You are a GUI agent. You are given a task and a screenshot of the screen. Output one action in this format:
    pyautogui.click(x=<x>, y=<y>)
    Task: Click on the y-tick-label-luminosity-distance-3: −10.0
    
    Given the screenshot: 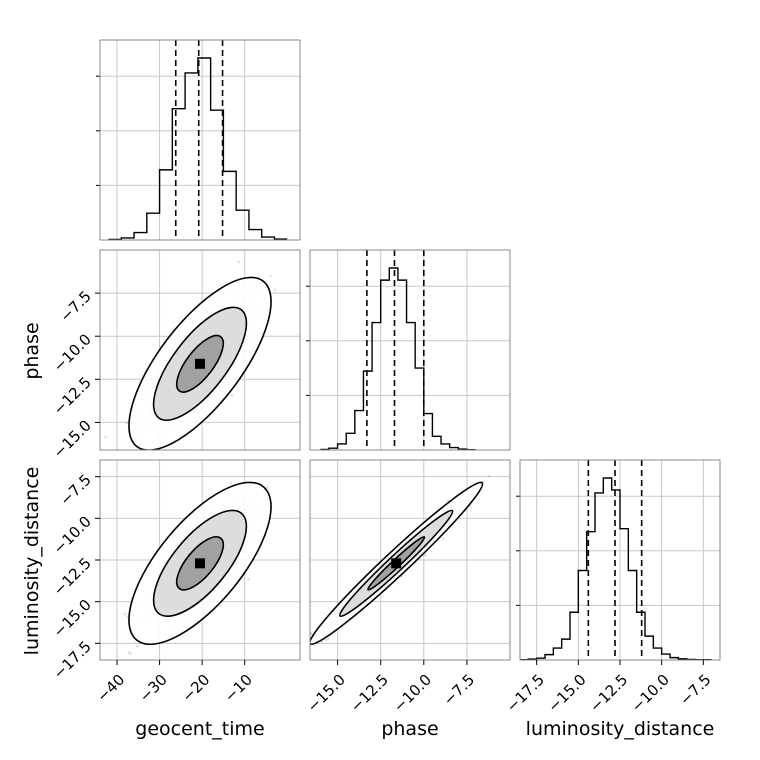 What is the action you would take?
    pyautogui.click(x=72, y=534)
    